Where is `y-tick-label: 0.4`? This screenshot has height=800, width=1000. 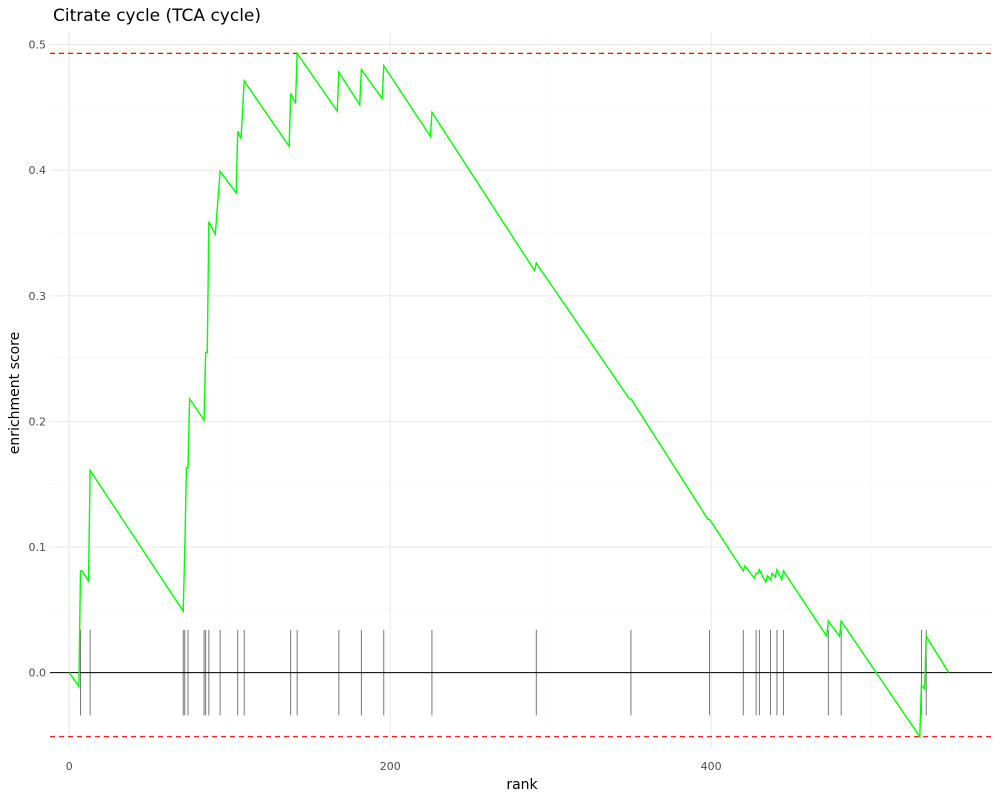
y-tick-label: 0.4 is located at coordinates (38, 170).